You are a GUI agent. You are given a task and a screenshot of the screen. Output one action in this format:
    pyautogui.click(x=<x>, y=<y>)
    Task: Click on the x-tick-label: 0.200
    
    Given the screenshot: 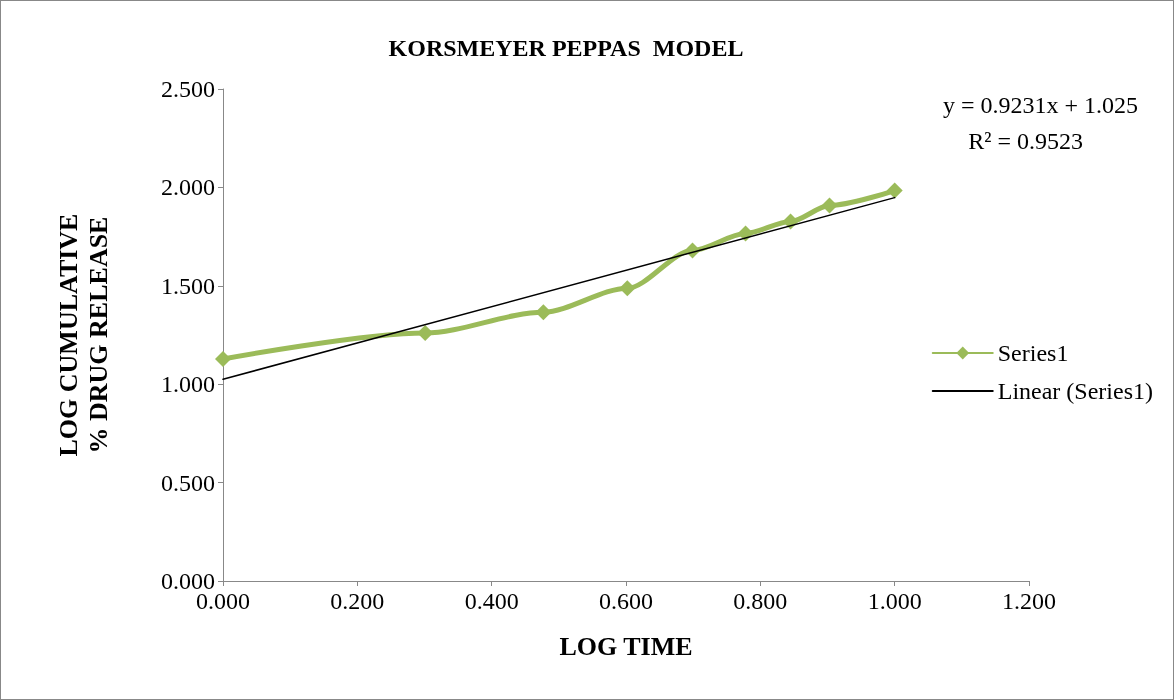 What is the action you would take?
    pyautogui.click(x=357, y=601)
    